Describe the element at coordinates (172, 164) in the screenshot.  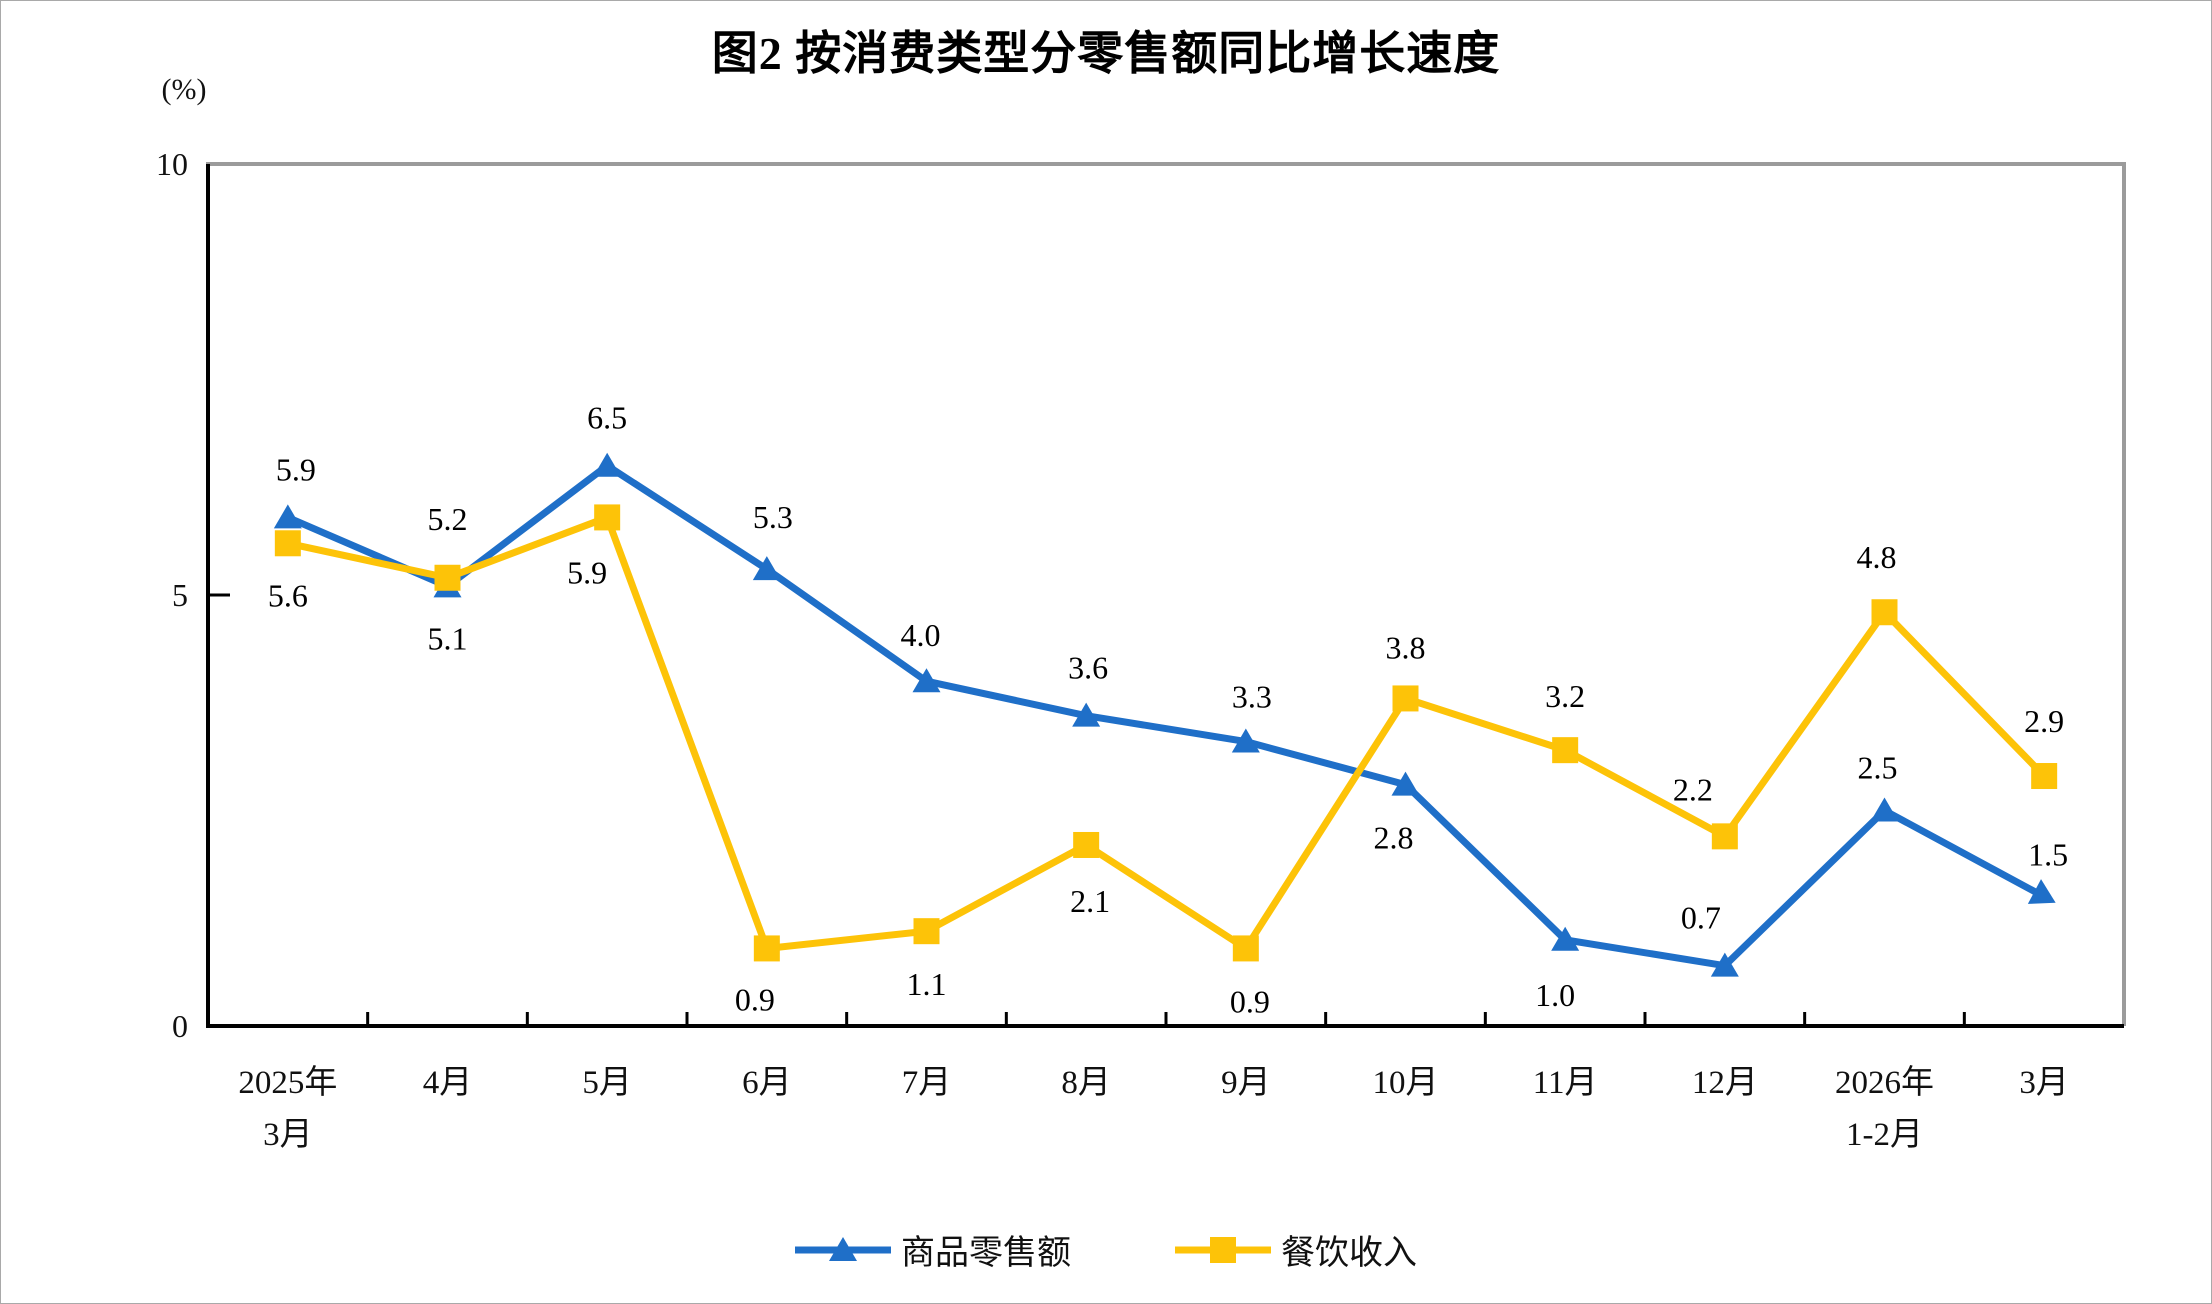
I see `y-axis-tick-label: 10` at that location.